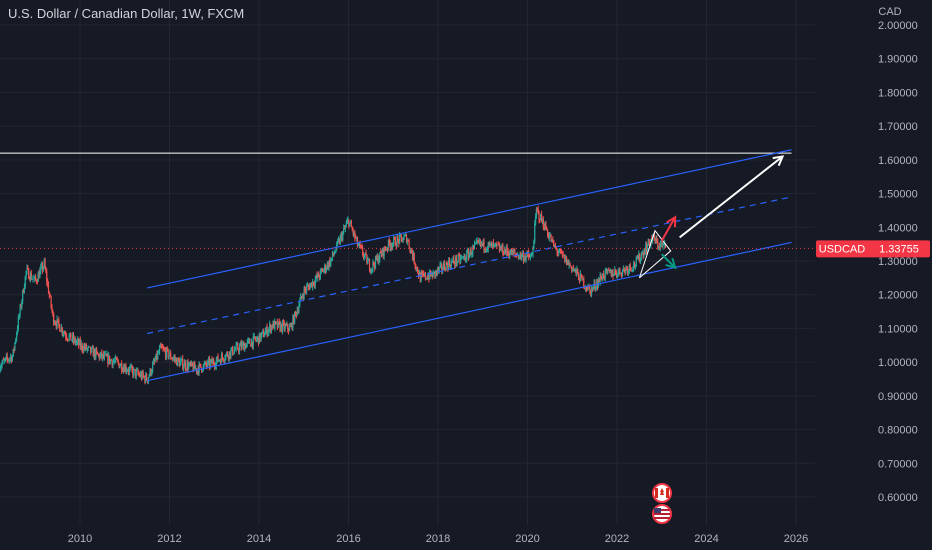 Image resolution: width=932 pixels, height=550 pixels. What do you see at coordinates (842, 249) in the screenshot?
I see `price-badge-symbol: USDCAD` at bounding box center [842, 249].